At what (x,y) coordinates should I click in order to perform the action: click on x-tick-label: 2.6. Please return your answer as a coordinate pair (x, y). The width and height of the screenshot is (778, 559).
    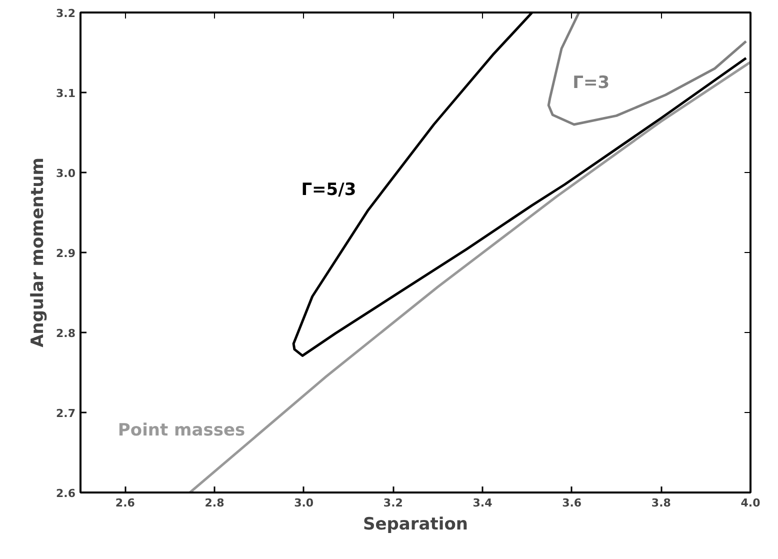
    Looking at the image, I should click on (125, 503).